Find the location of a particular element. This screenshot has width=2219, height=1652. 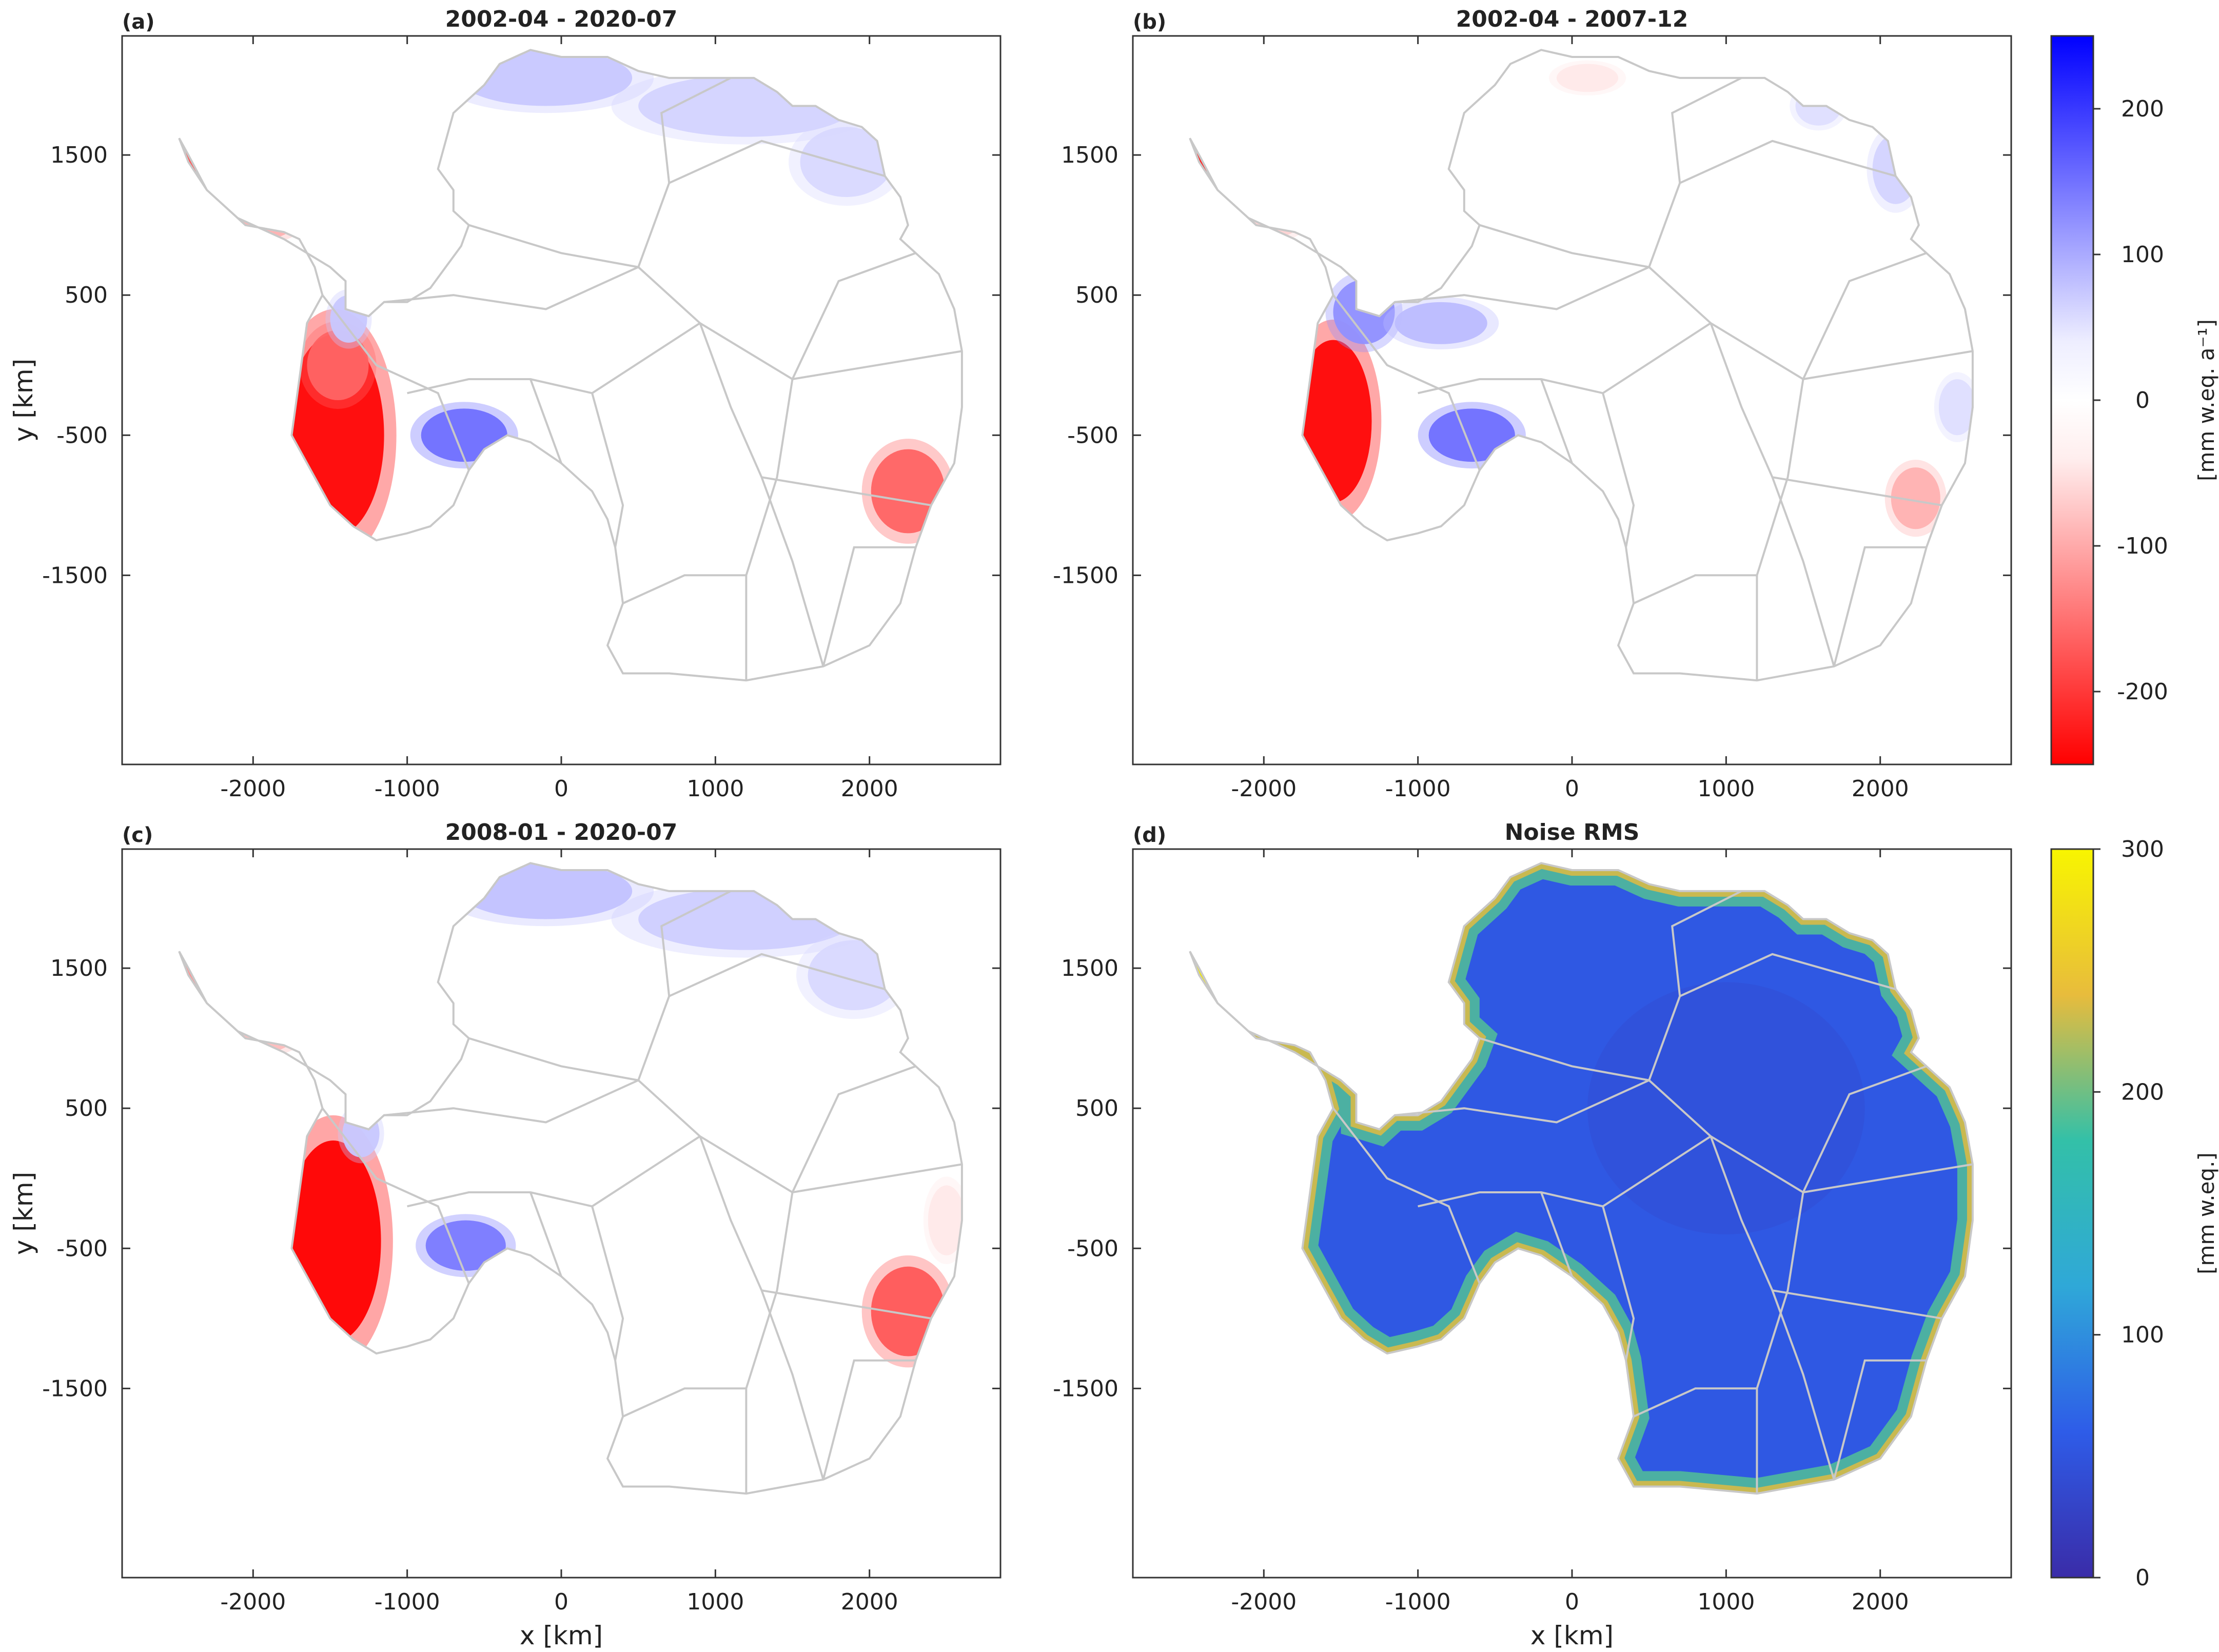

trend-anomaly-queen-mary-coast is located at coordinates (945, 1220).